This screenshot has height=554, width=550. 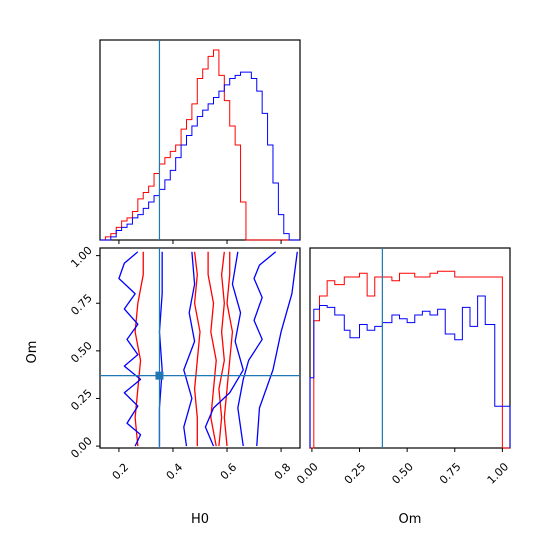 What do you see at coordinates (121, 472) in the screenshot?
I see `contour-xtick-label-0: 0.2` at bounding box center [121, 472].